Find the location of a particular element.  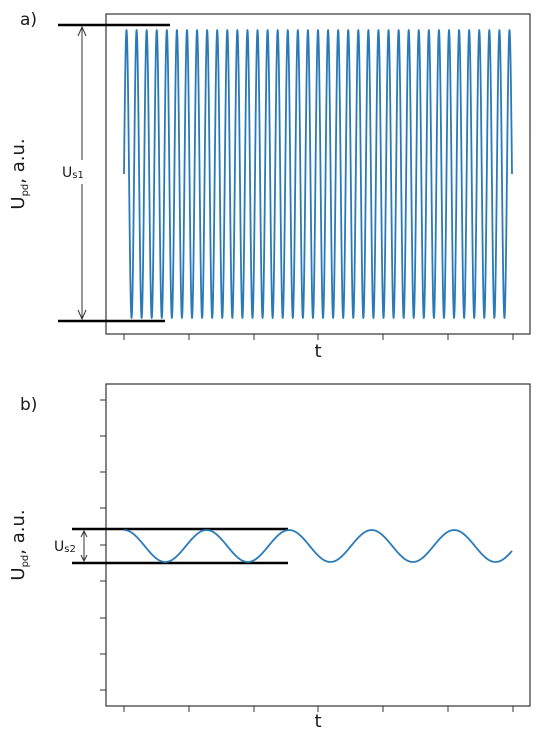

panel-b-series-line is located at coordinates (318, 546).